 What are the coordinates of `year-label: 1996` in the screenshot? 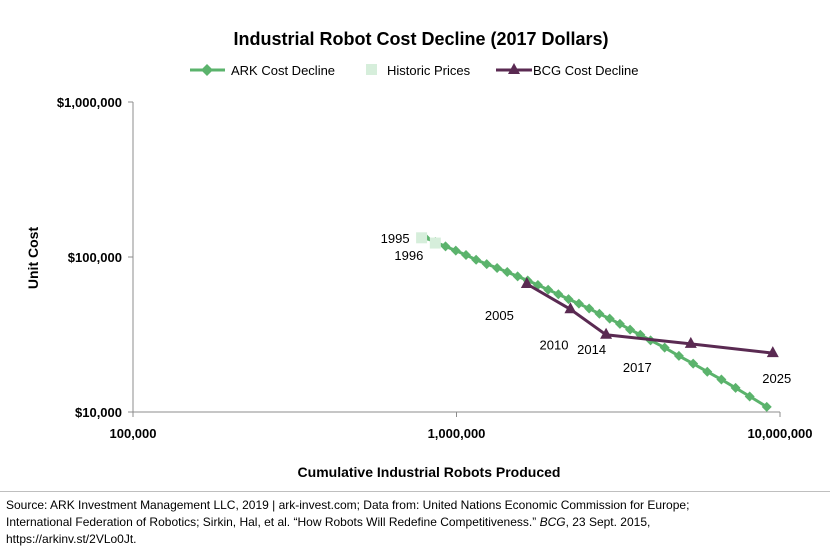 It's located at (408, 255).